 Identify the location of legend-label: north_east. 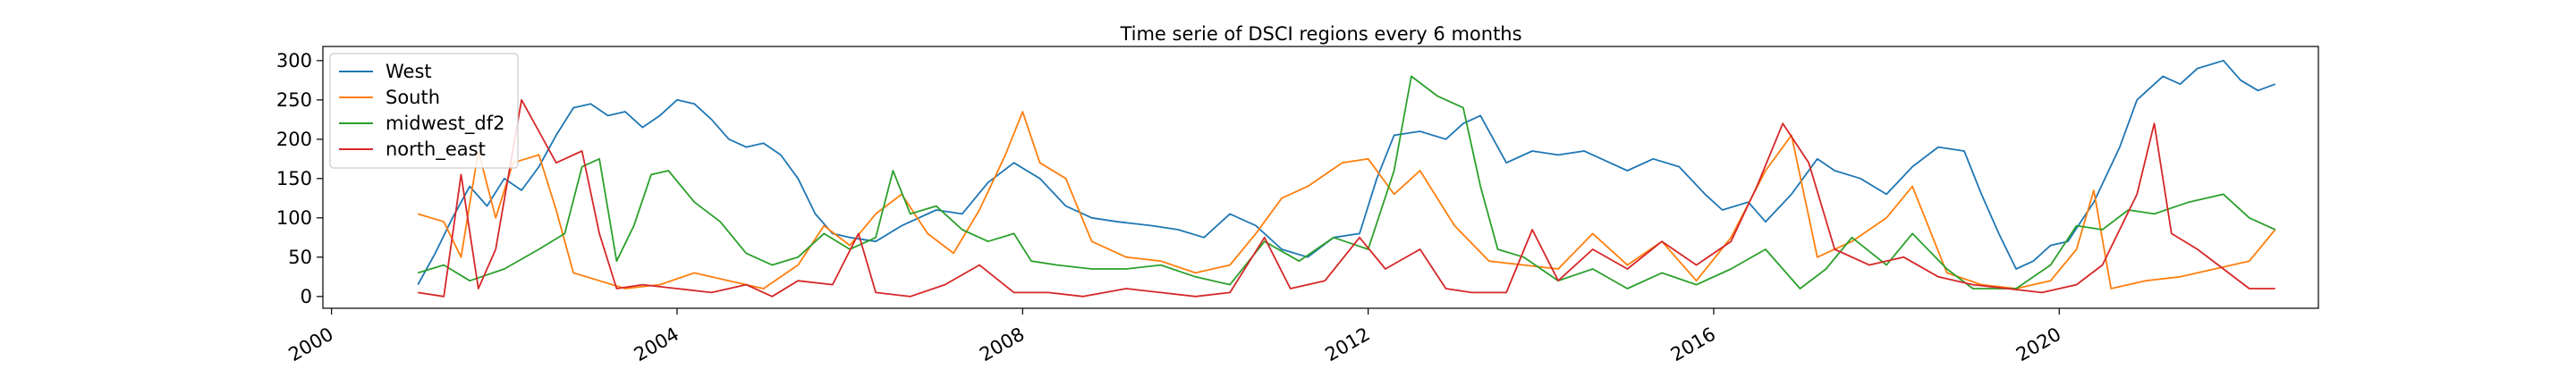
(436, 149).